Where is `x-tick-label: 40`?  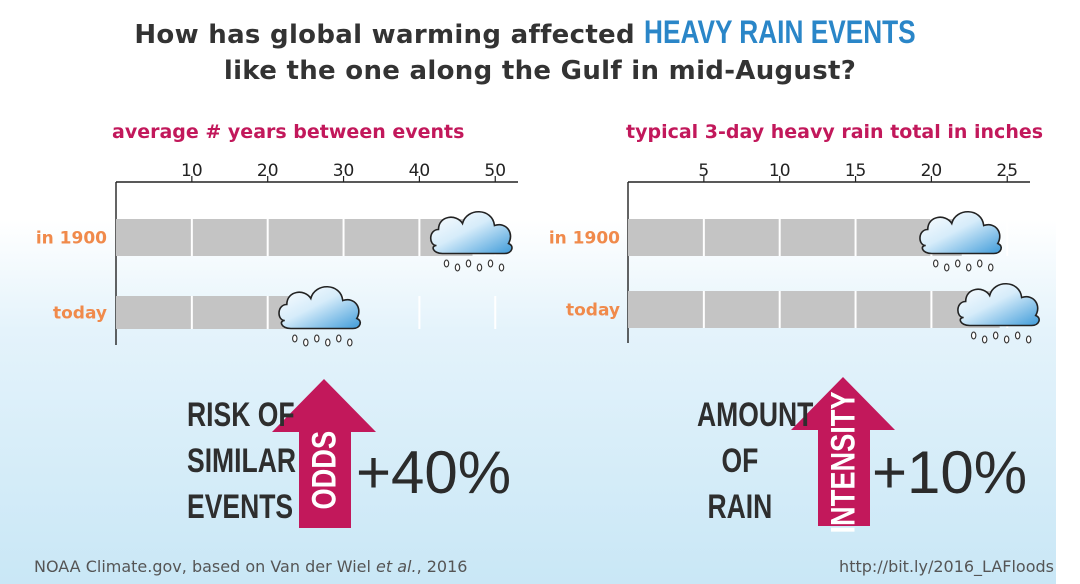
x-tick-label: 40 is located at coordinates (420, 171).